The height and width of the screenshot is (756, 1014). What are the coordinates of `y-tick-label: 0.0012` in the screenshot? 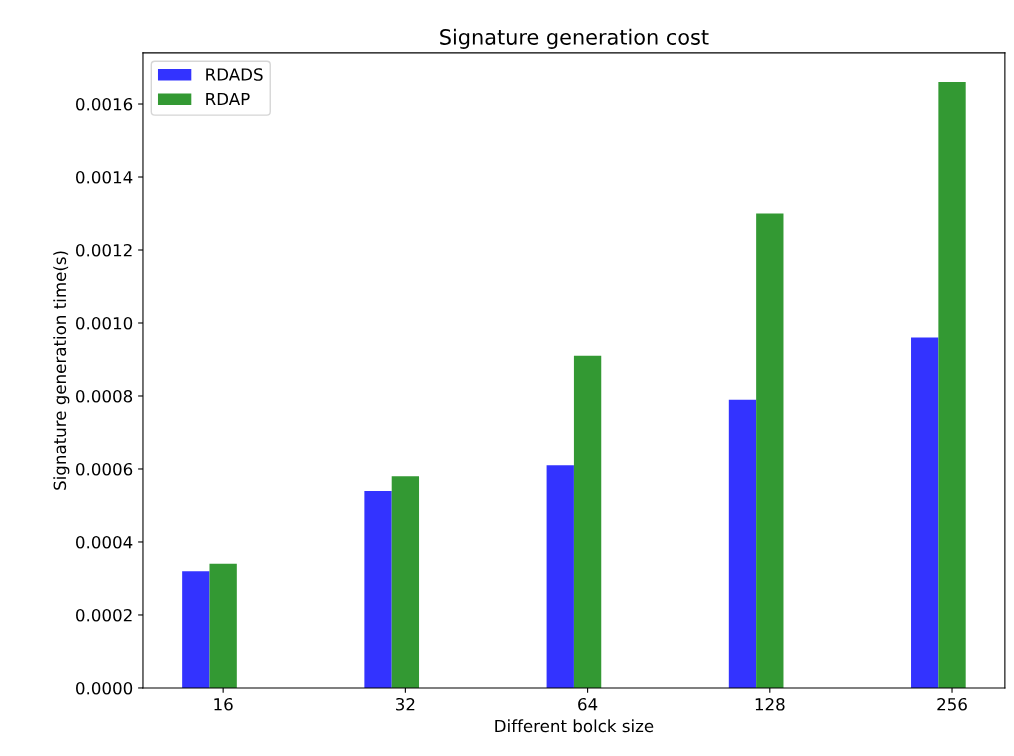 It's located at (104, 250).